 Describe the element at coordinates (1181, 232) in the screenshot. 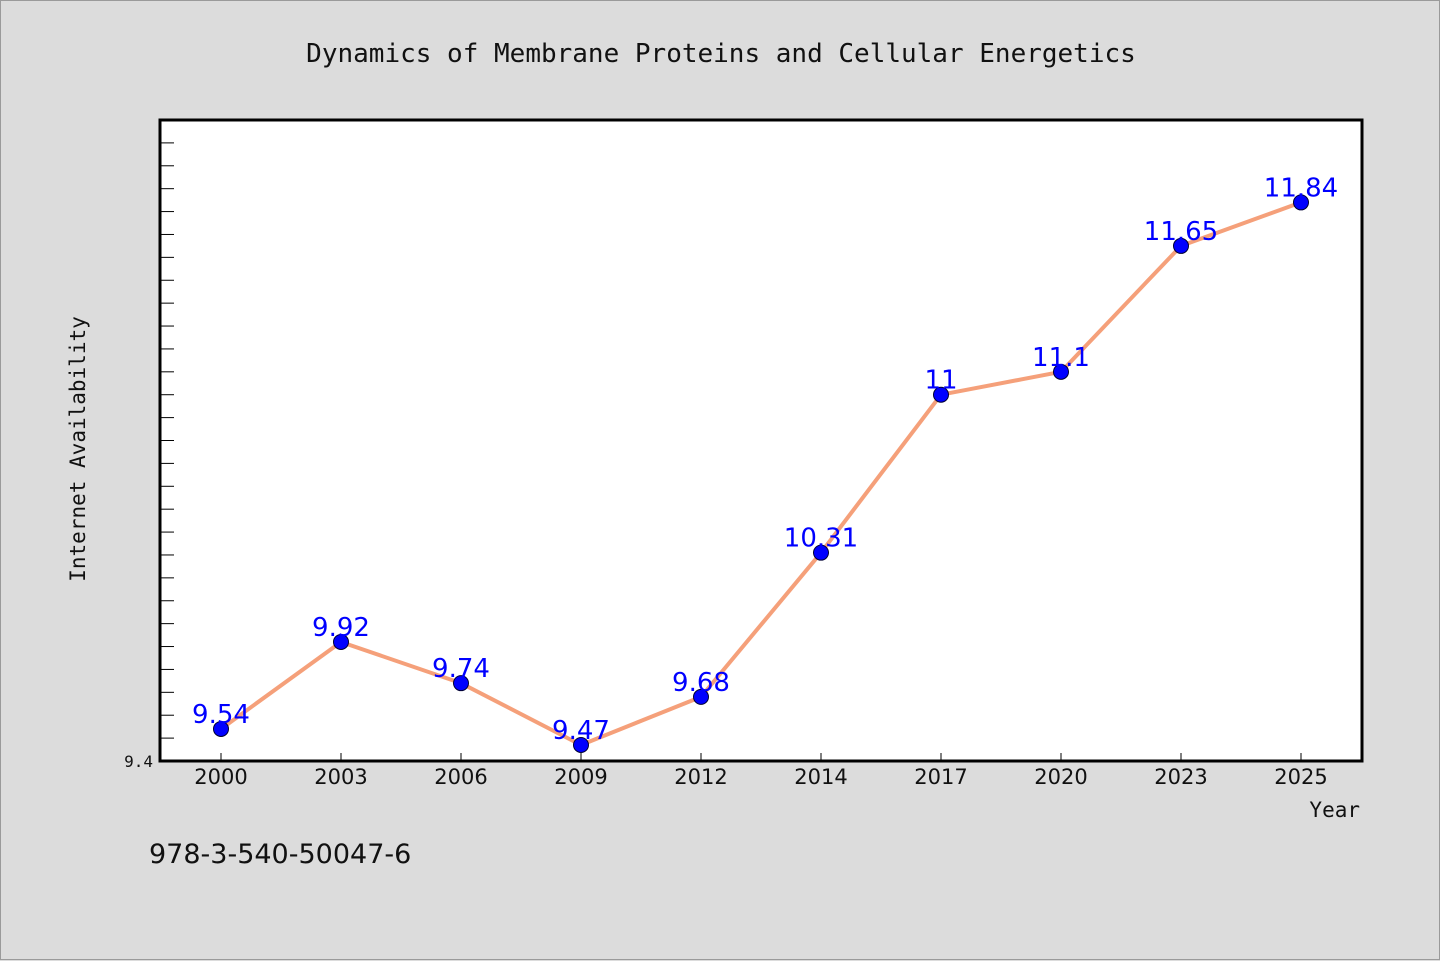

I see `data-label: 11.65` at that location.